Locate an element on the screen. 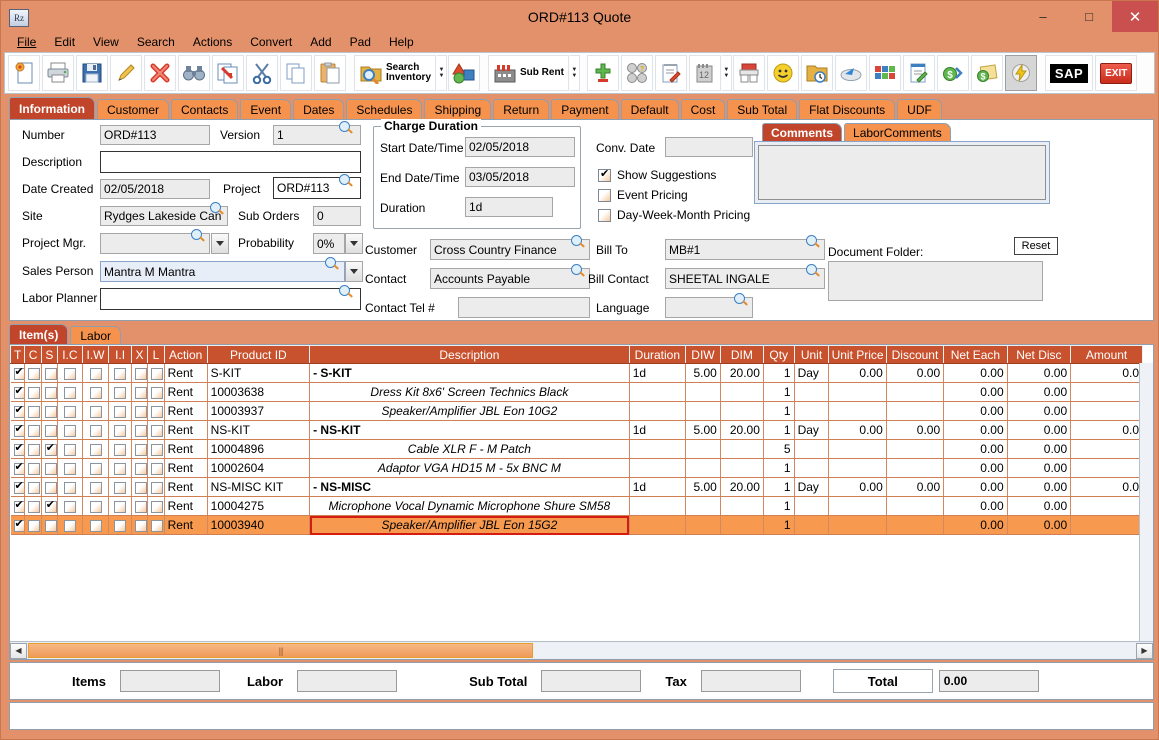 The image size is (1159, 740). sub-orders-field: 0 is located at coordinates (337, 216).